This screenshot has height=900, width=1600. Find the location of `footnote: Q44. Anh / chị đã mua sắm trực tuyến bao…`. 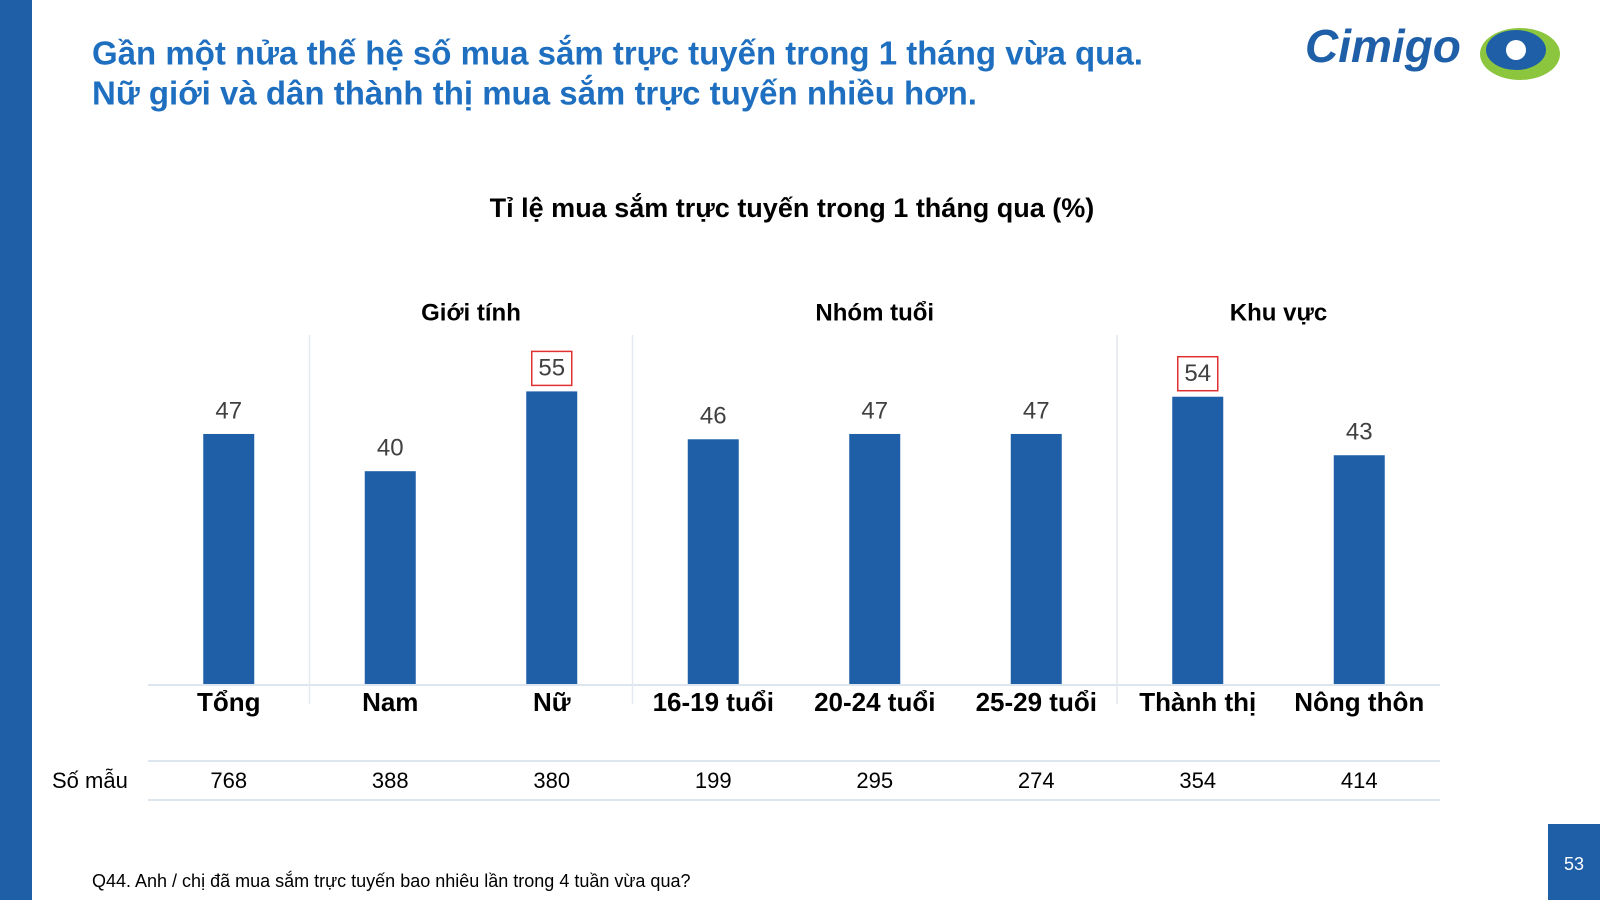

footnote: Q44. Anh / chị đã mua sắm trực tuyến bao… is located at coordinates (391, 880).